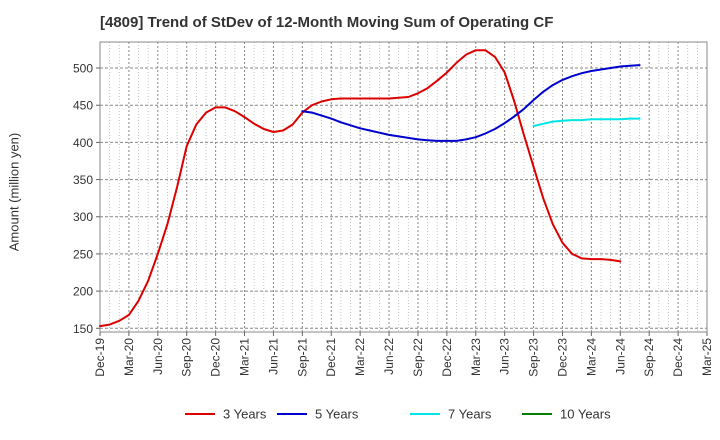 Image resolution: width=720 pixels, height=440 pixels. Describe the element at coordinates (245, 357) in the screenshot. I see `x-tick-label: Mar-21` at that location.